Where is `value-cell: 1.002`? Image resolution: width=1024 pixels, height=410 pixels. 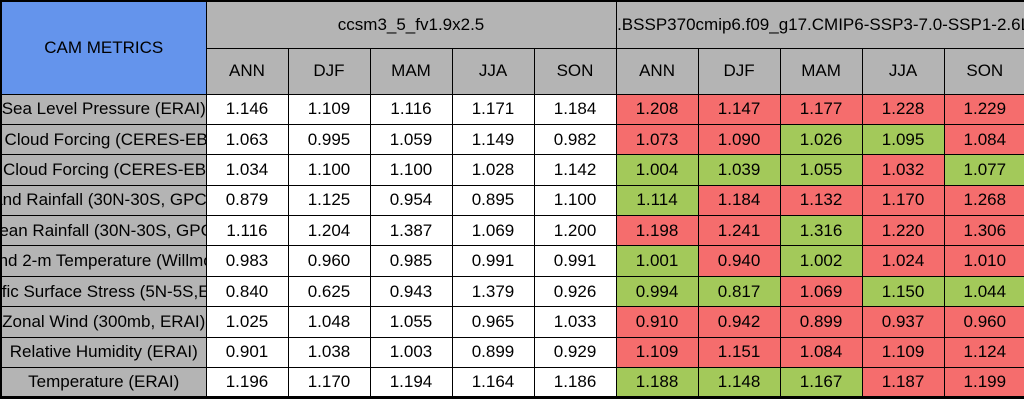 value-cell: 1.002 is located at coordinates (821, 261).